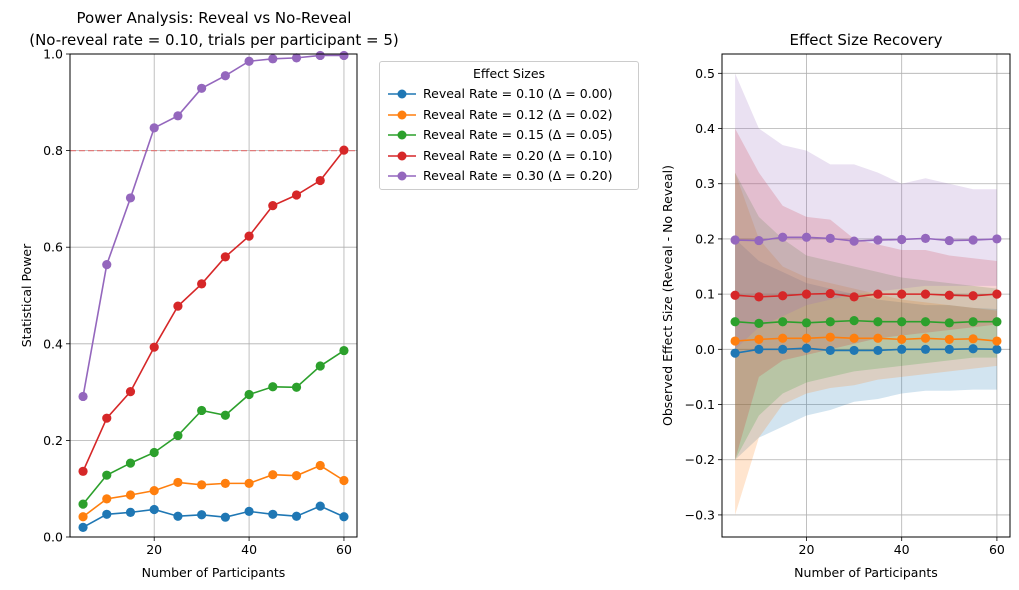 This screenshot has width=1019, height=590. Describe the element at coordinates (214, 572) in the screenshot. I see `power-x-axis-label: Number of Participants` at that location.